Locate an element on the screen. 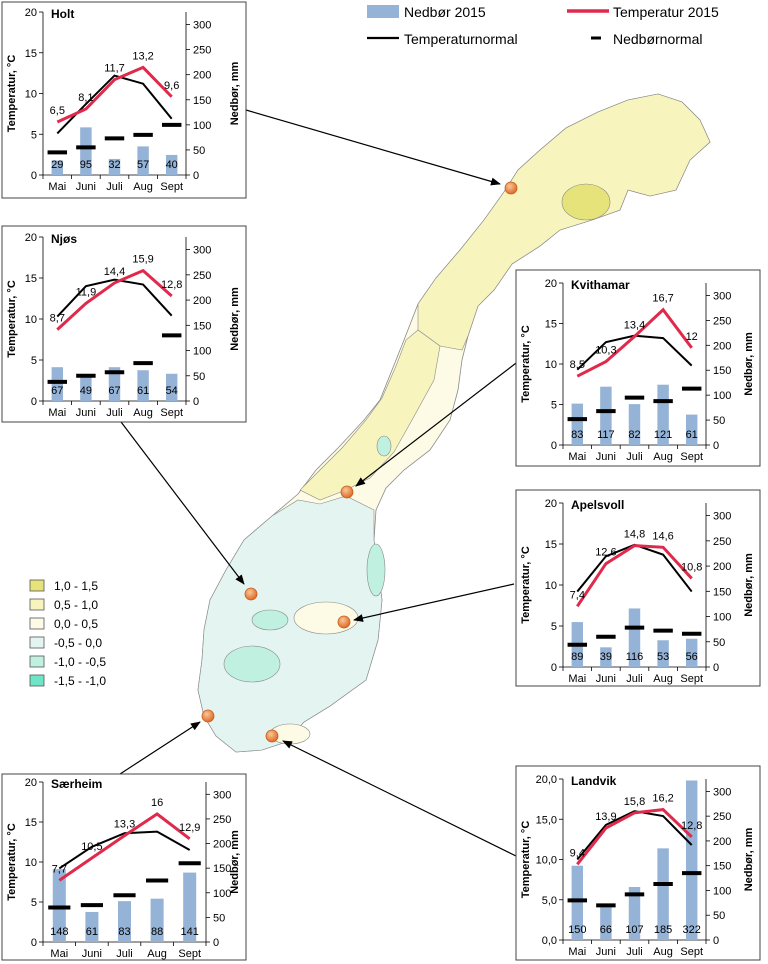 The width and height of the screenshot is (768, 964). temp-2015-value-label: 10,3 is located at coordinates (605, 351).